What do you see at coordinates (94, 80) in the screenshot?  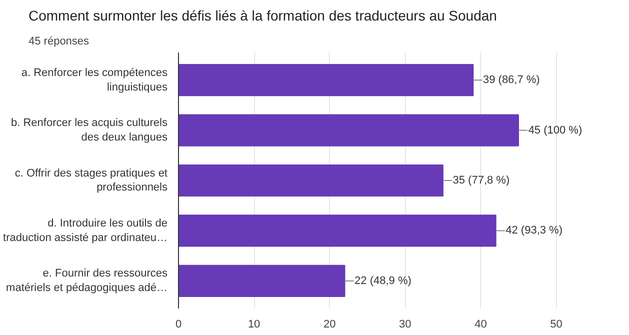 I see `y-tick-label: a. Renforcer les compétences linguistiques` at bounding box center [94, 80].